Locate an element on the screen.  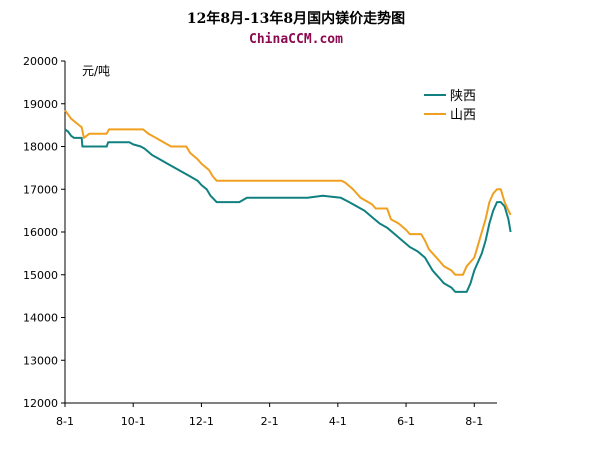
x-tick-label: 2-1 is located at coordinates (270, 421).